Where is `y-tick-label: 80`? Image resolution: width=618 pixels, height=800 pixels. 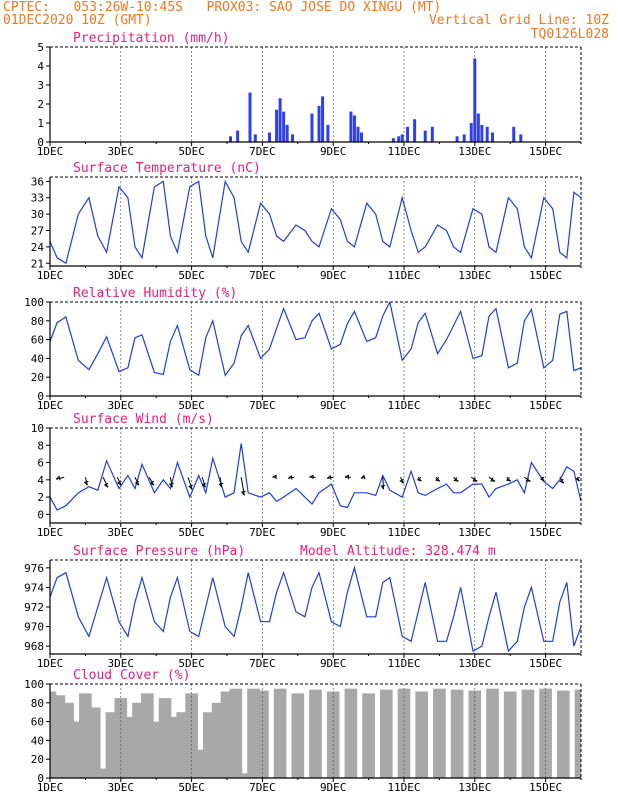 y-tick-label: 80 is located at coordinates (37, 321).